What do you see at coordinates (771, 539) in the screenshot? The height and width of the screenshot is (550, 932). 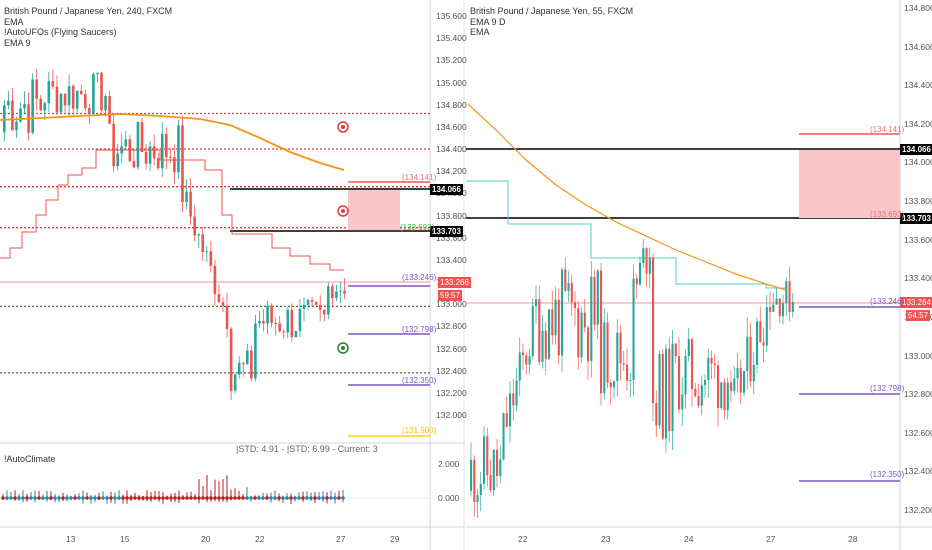 I see `time-tick-label: 27` at bounding box center [771, 539].